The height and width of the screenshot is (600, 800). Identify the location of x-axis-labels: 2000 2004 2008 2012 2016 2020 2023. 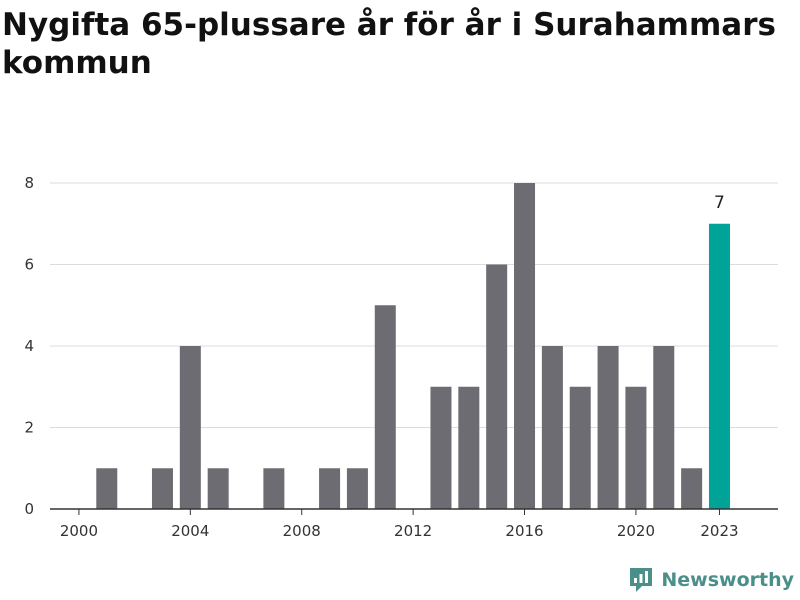
(399, 531).